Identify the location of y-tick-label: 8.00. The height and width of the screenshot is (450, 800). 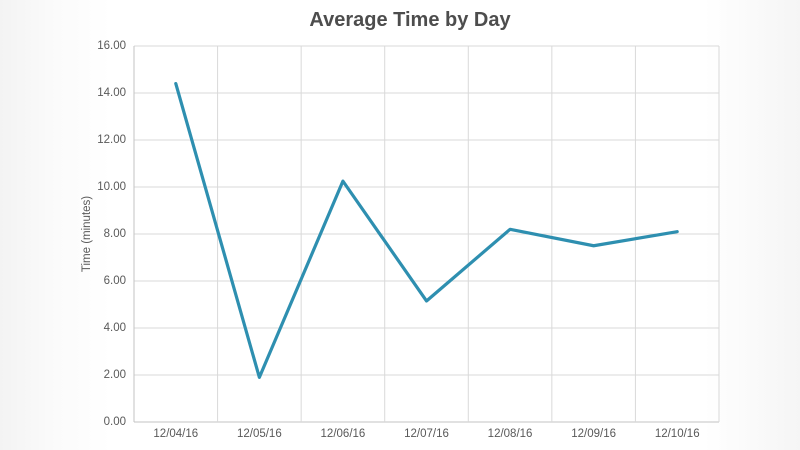
(114, 234).